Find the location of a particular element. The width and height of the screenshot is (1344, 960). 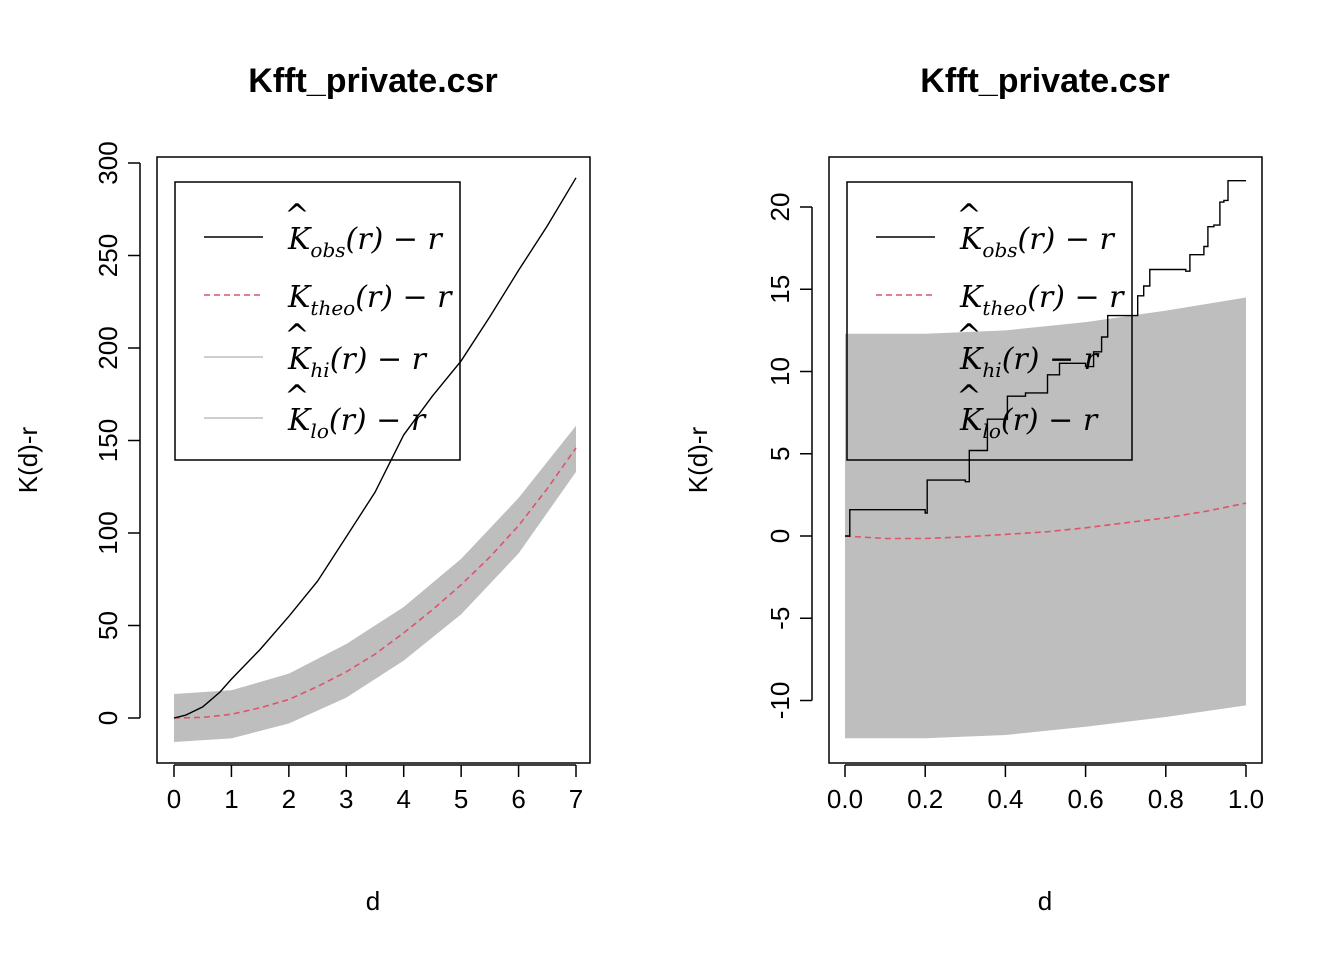

x-tick-label: 3 is located at coordinates (346, 799).